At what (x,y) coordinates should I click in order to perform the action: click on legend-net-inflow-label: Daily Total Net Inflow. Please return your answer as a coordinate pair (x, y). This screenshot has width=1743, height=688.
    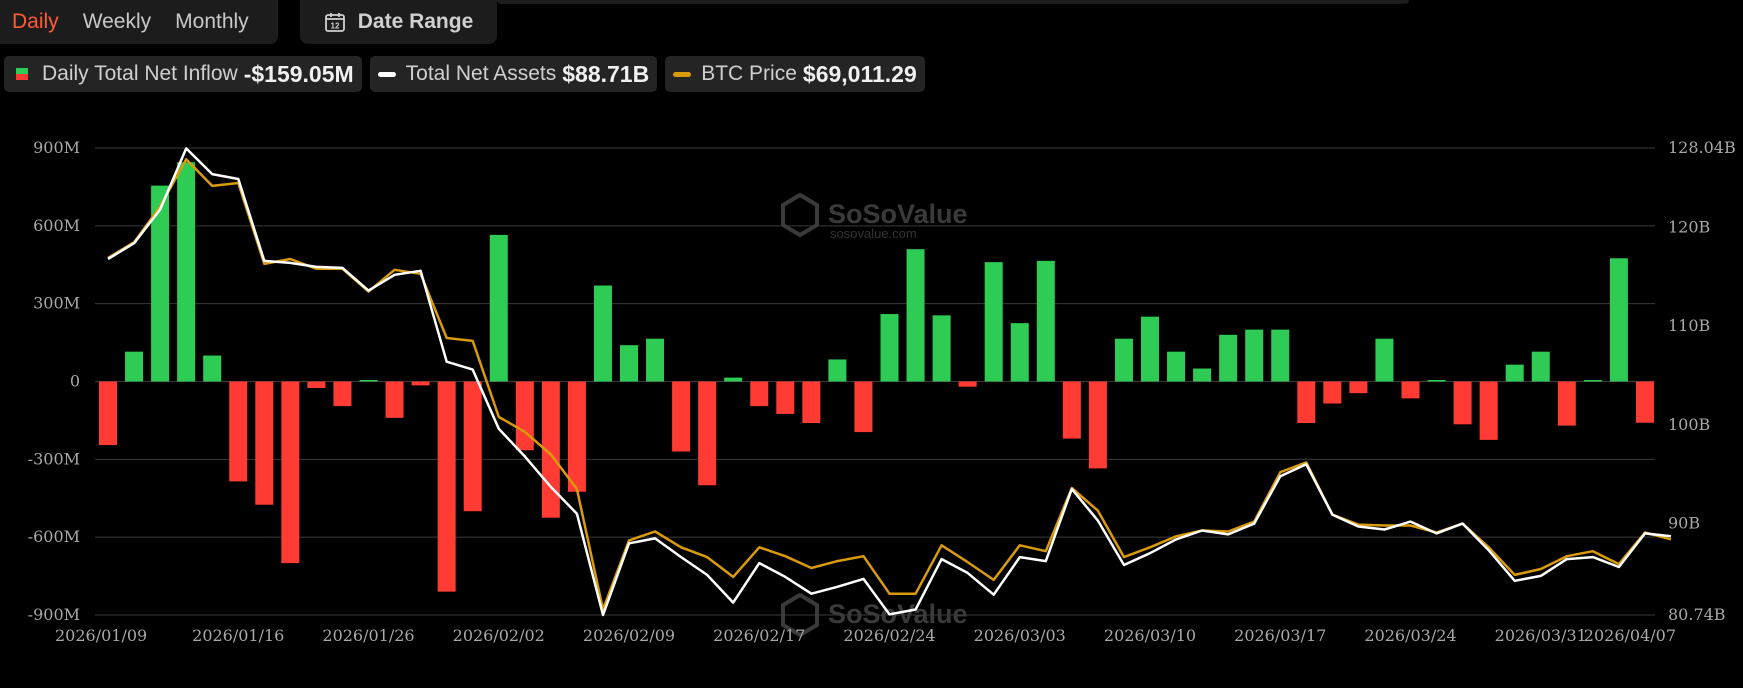
    Looking at the image, I should click on (140, 73).